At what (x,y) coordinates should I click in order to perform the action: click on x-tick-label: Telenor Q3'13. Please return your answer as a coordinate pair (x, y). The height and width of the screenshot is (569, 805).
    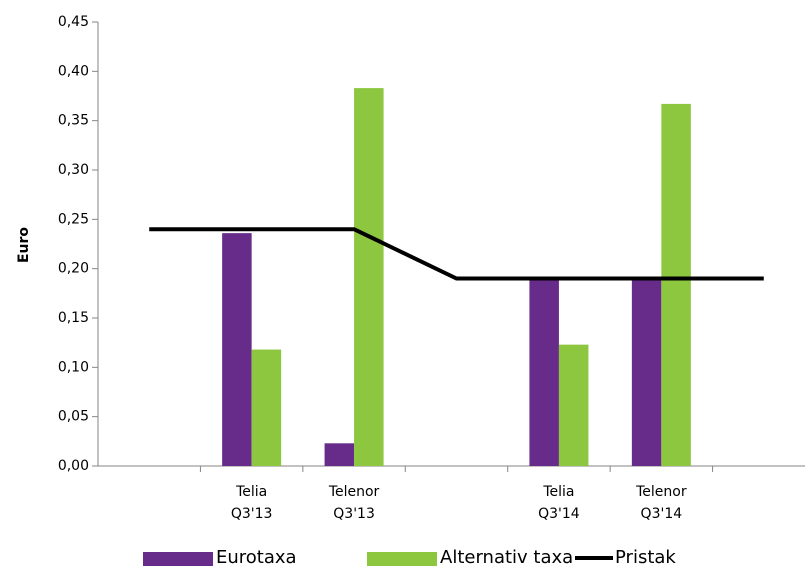
    Looking at the image, I should click on (354, 503).